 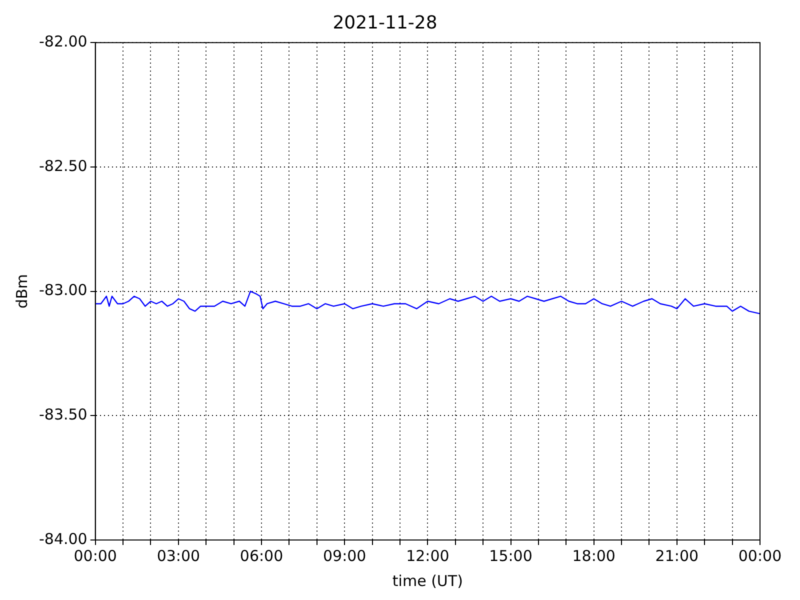 I want to click on y-tick-label: -82.50, so click(x=63, y=165).